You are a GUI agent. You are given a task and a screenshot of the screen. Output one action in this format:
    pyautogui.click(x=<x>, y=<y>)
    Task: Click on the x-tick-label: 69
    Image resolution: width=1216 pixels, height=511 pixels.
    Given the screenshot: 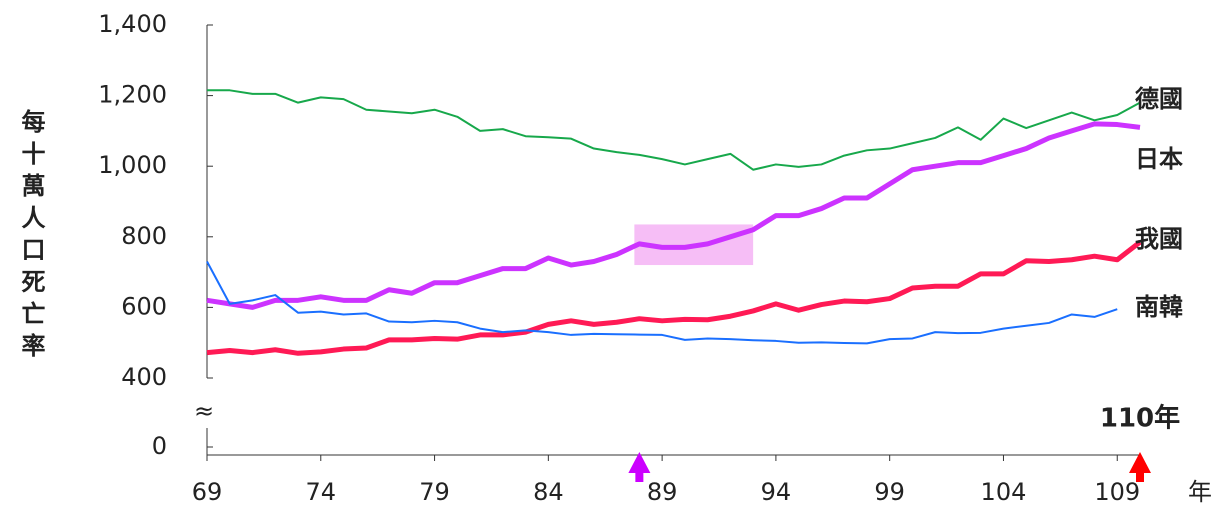 What is the action you would take?
    pyautogui.click(x=207, y=492)
    